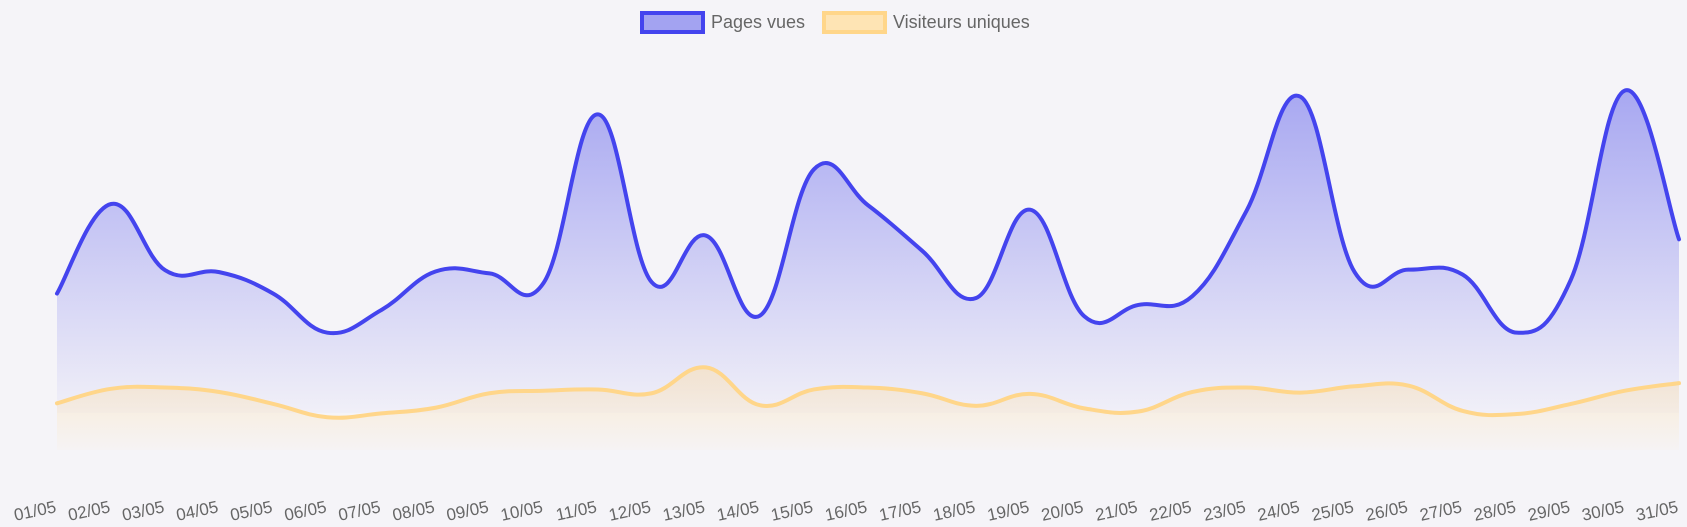 The image size is (1687, 527). Describe the element at coordinates (1171, 510) in the screenshot. I see `x-tick-label: 22/05` at that location.